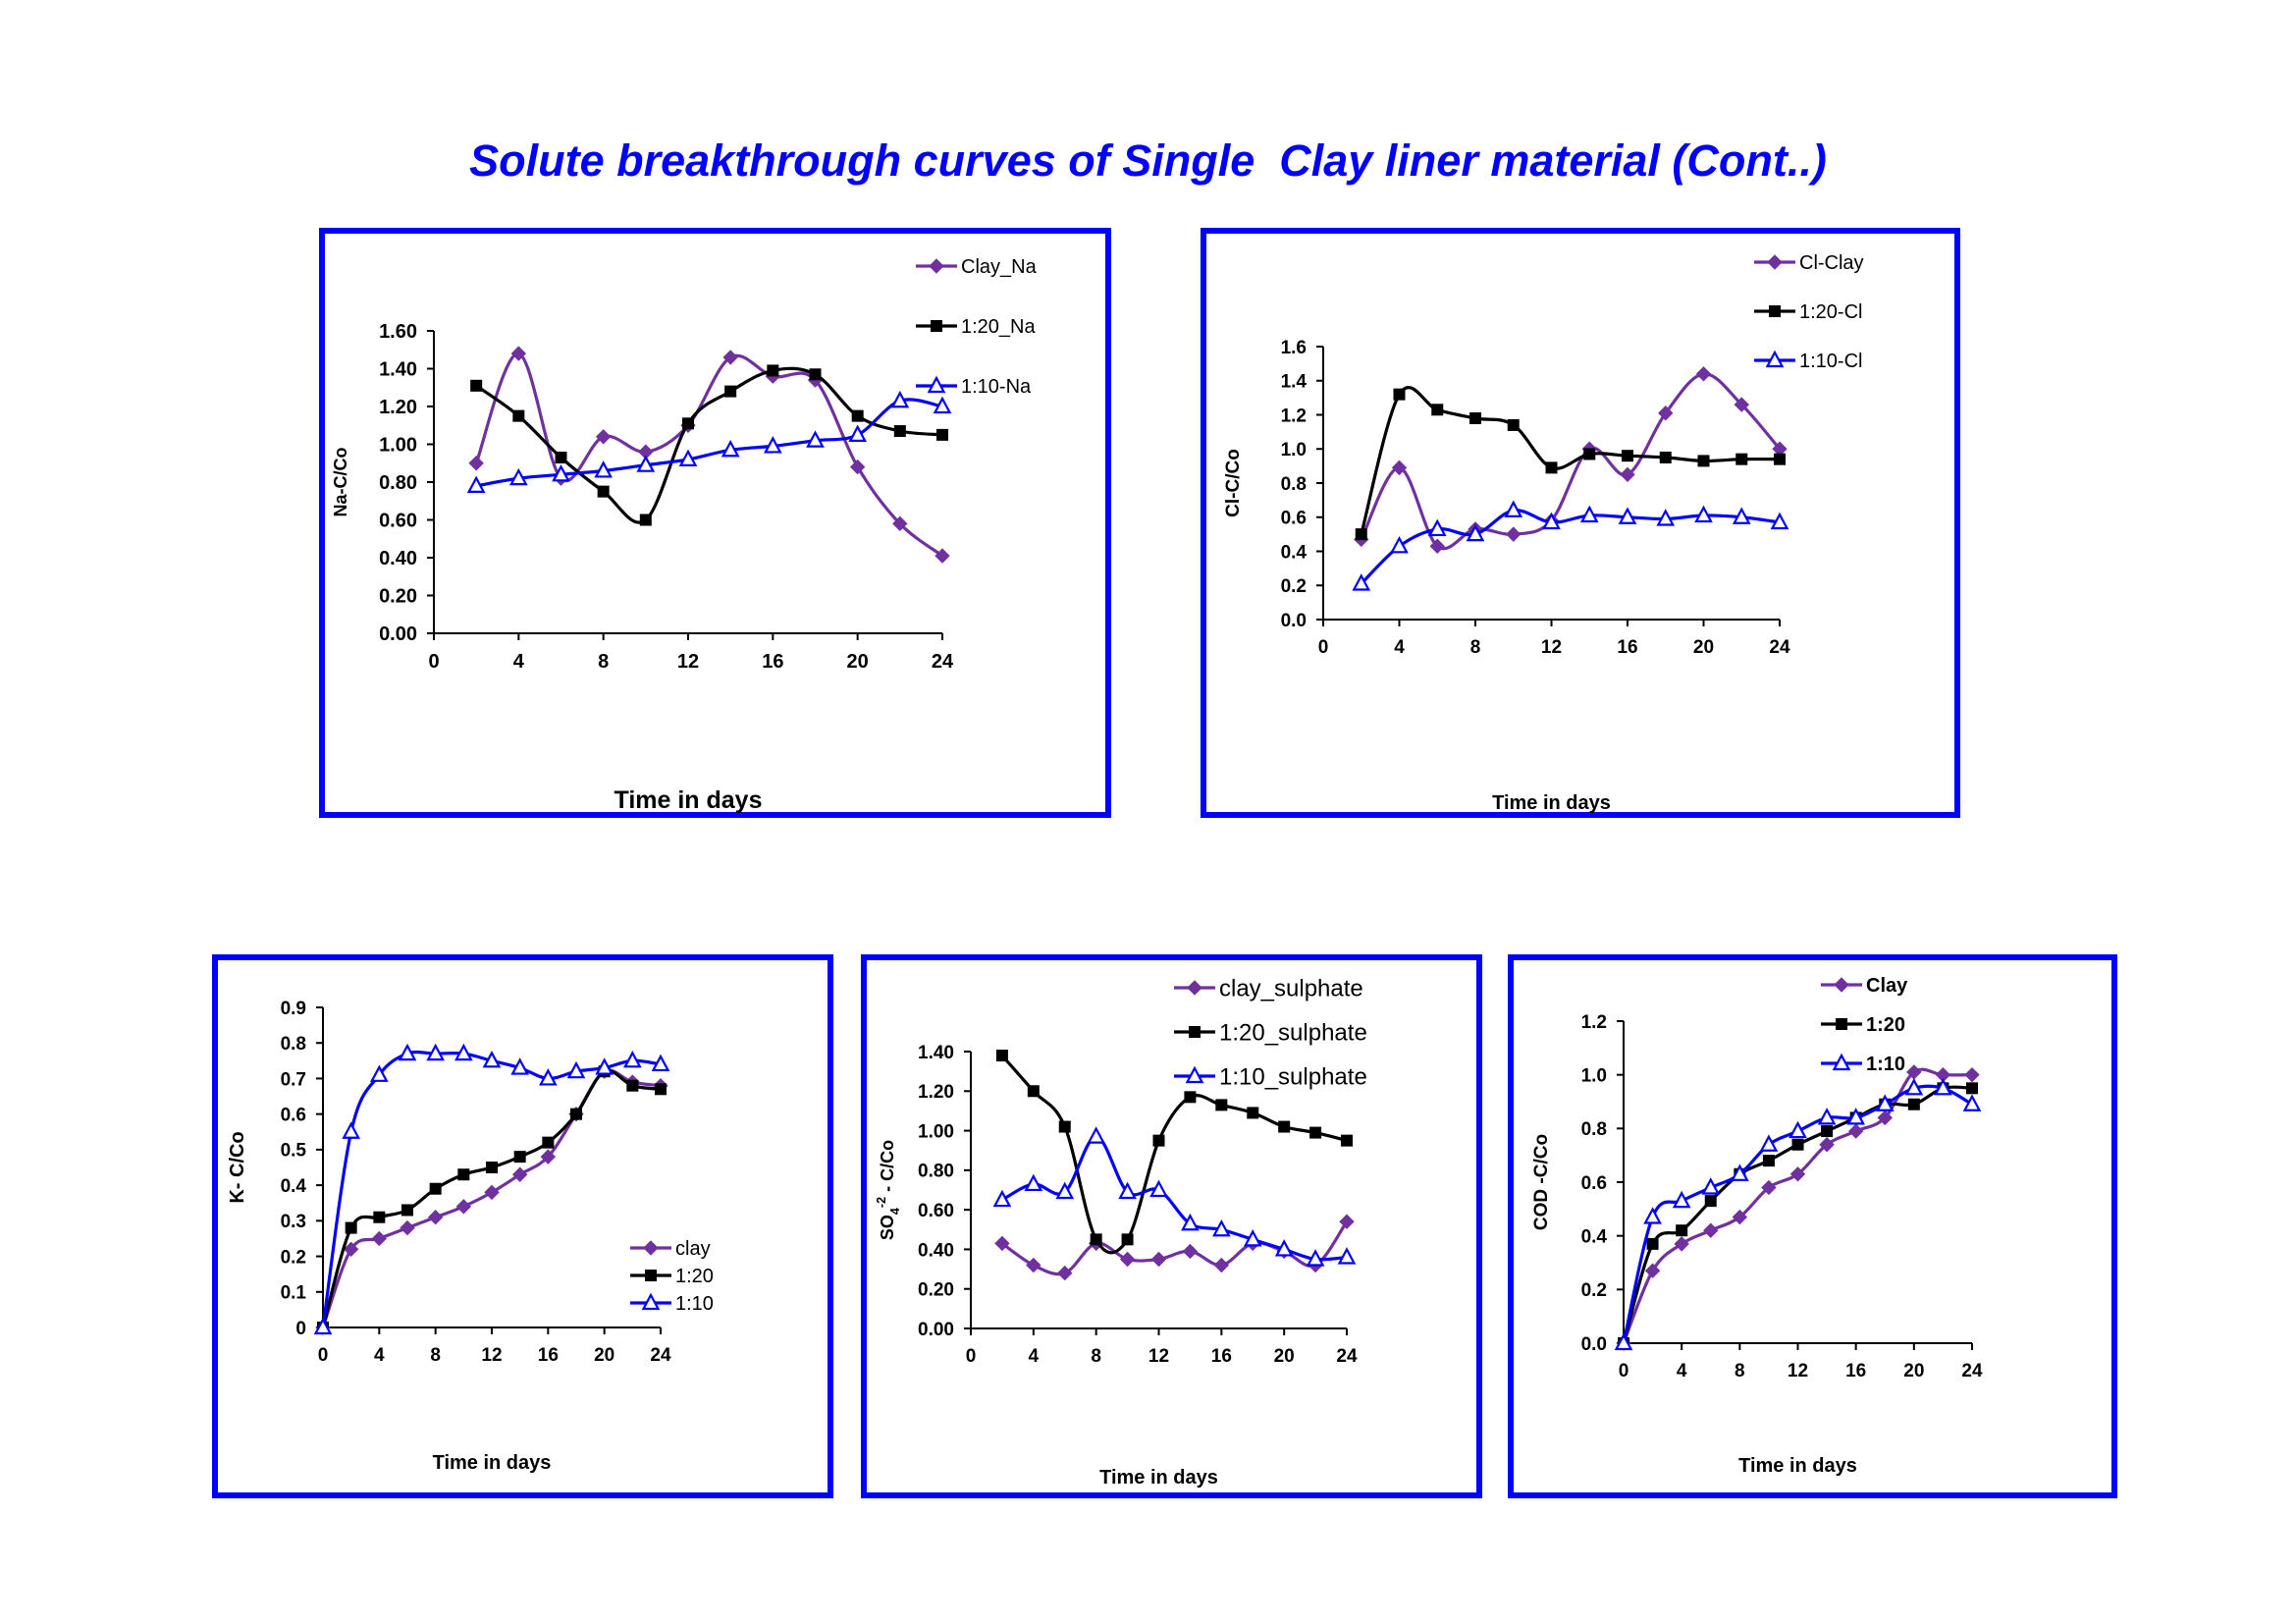 The width and height of the screenshot is (2296, 1624). I want to click on legend-label: 1:20_Na, so click(999, 327).